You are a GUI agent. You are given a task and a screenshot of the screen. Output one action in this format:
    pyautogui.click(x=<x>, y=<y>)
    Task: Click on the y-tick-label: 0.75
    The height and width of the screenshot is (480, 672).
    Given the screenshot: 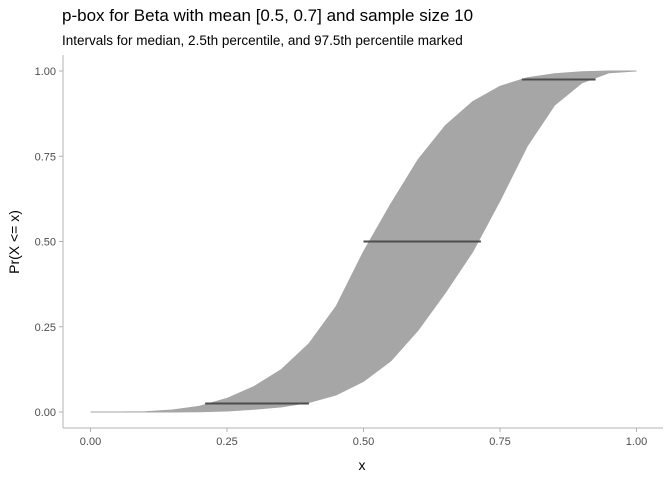 What is the action you would take?
    pyautogui.click(x=45, y=157)
    